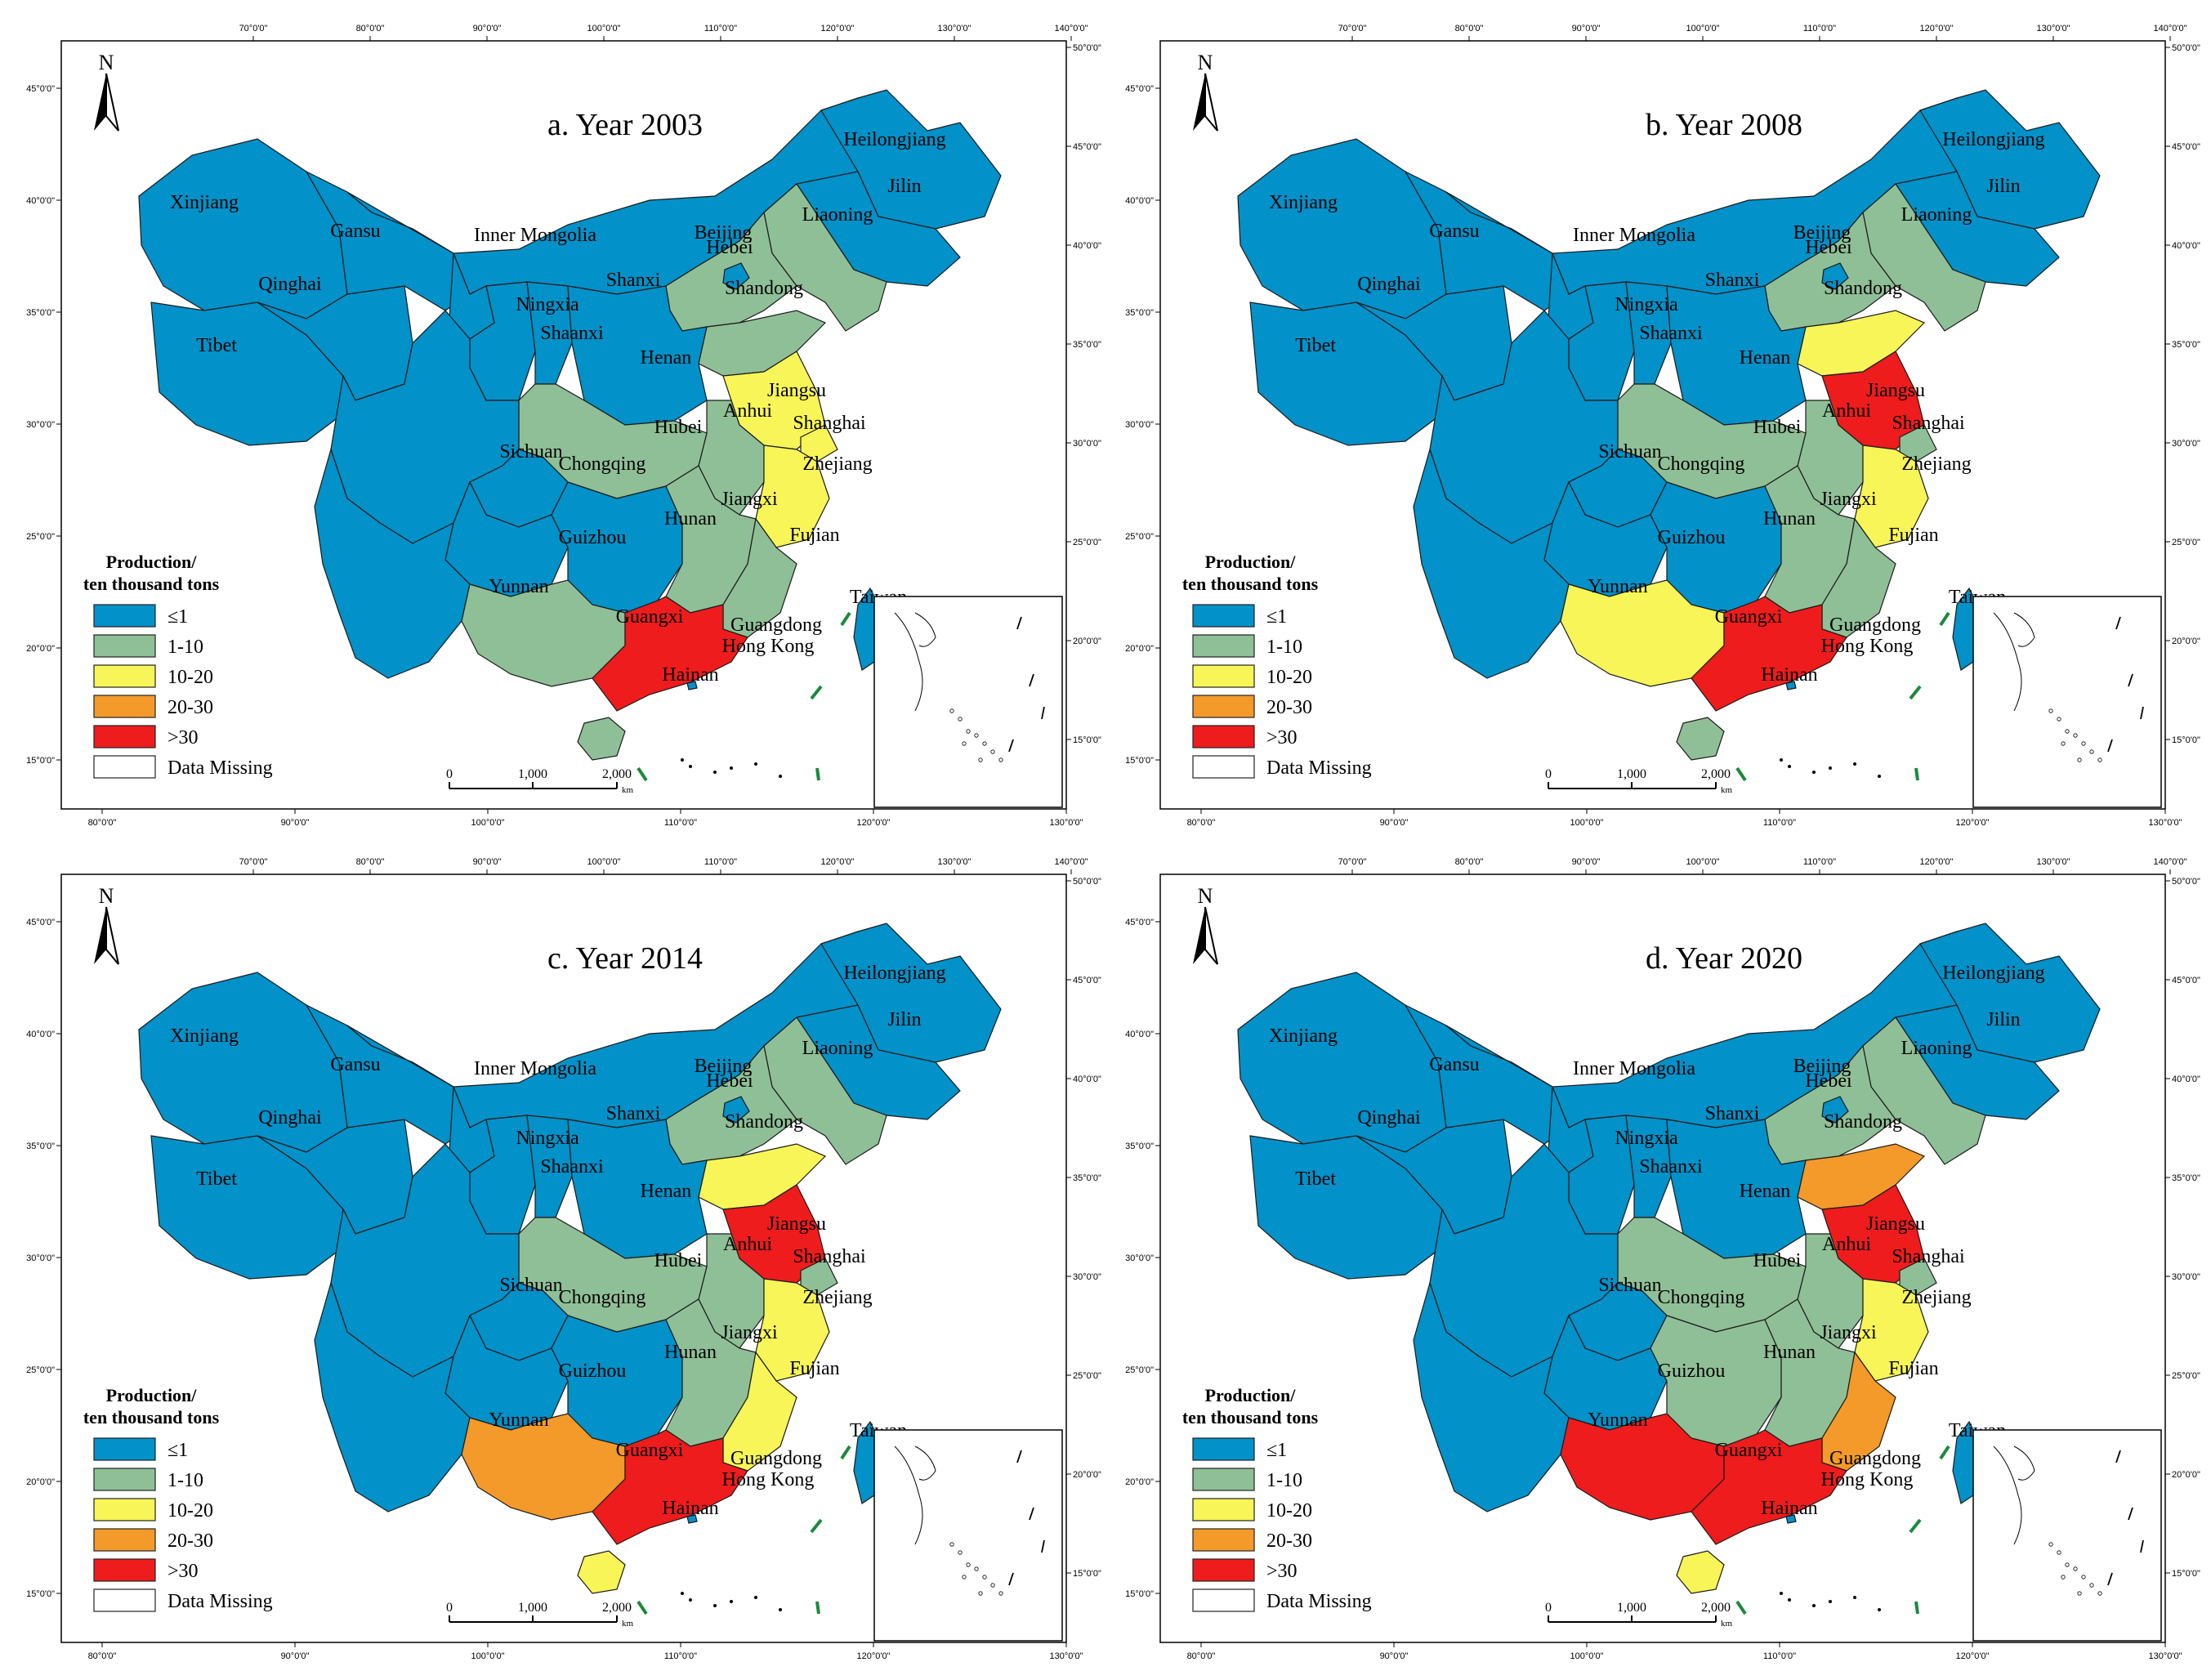 The image size is (2211, 1680). I want to click on province-guangdong, so click(670, 654).